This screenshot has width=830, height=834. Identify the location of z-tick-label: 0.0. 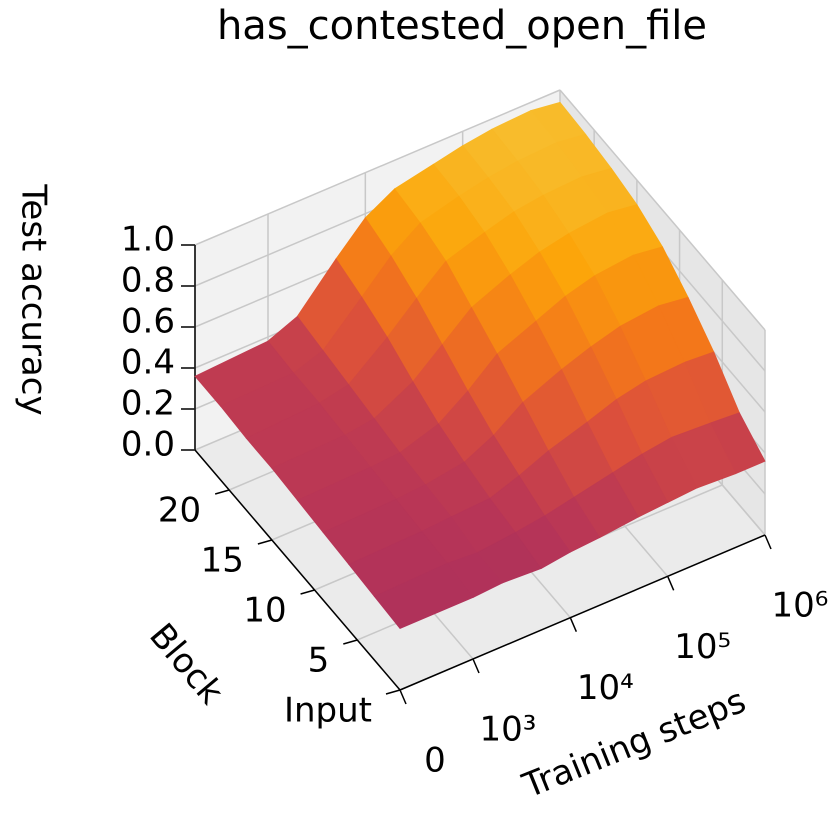
(148, 445).